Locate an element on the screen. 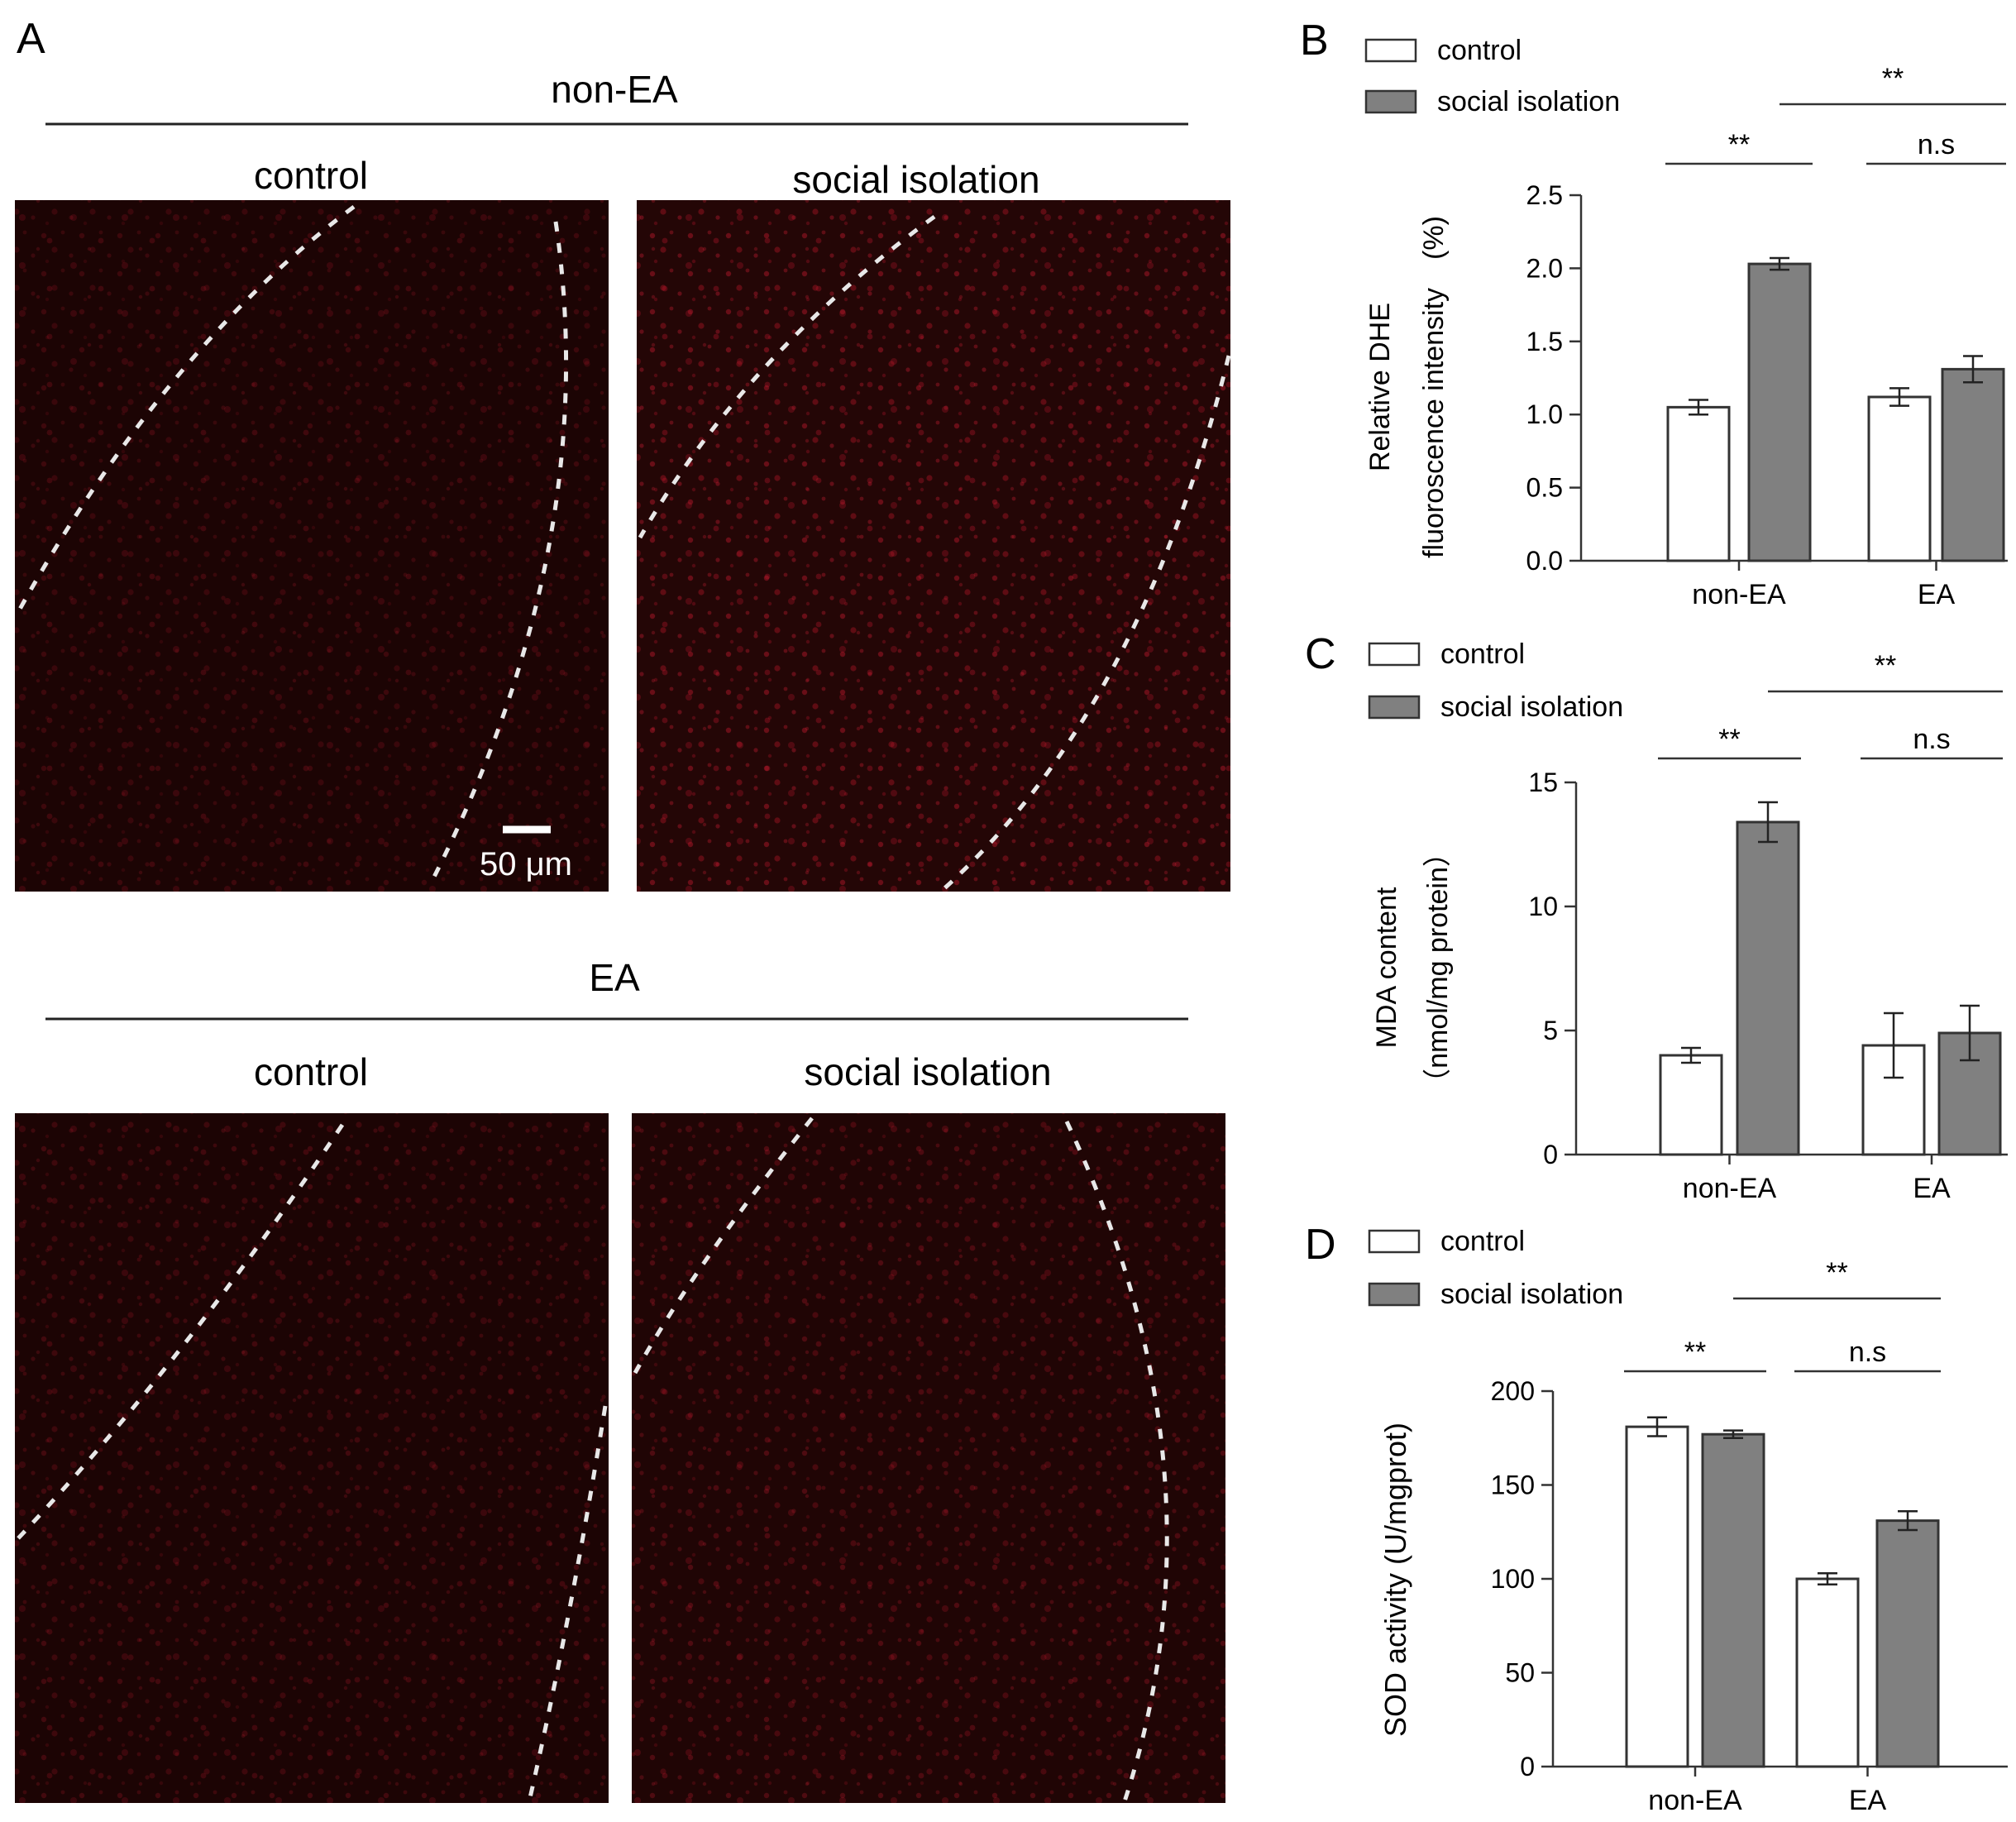 This screenshot has width=2016, height=1822. scale-bar-label: 50 μm is located at coordinates (526, 864).